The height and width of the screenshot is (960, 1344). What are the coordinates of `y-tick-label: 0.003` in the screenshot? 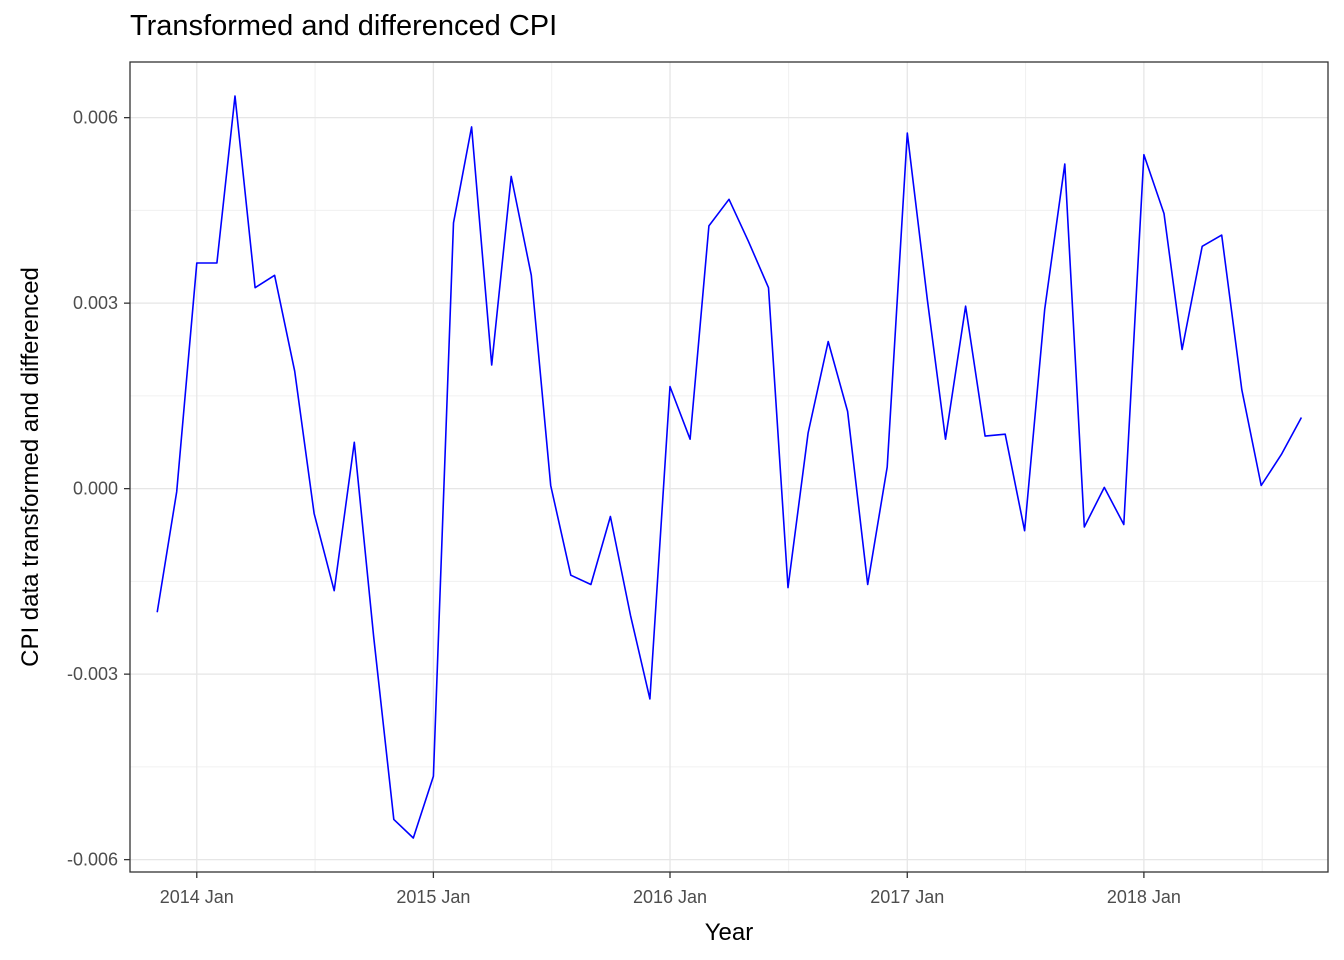 It's located at (95, 303).